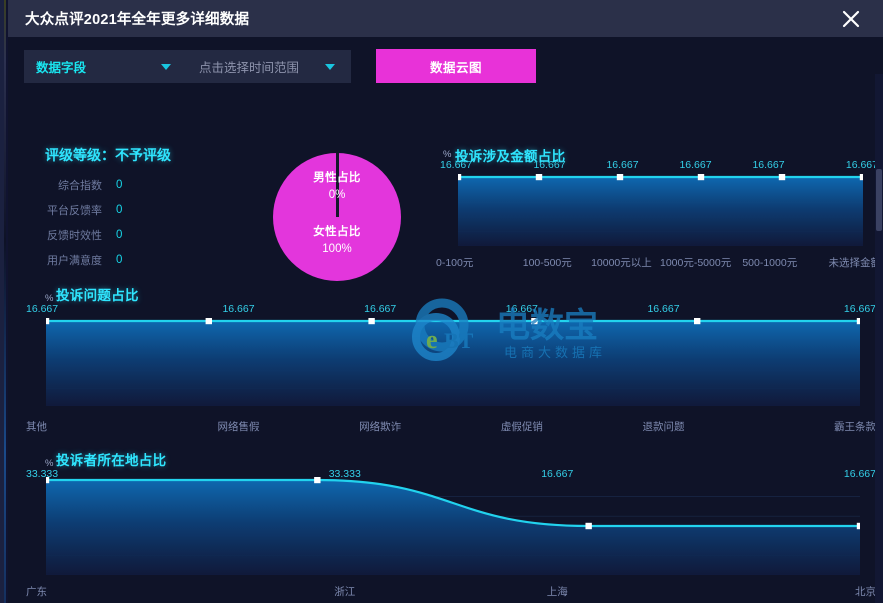 The width and height of the screenshot is (883, 603). Describe the element at coordinates (451, 309) in the screenshot. I see `chart-datalabels-problem: 16.667 16.667 16.667 16.667 16.667 16.667` at that location.